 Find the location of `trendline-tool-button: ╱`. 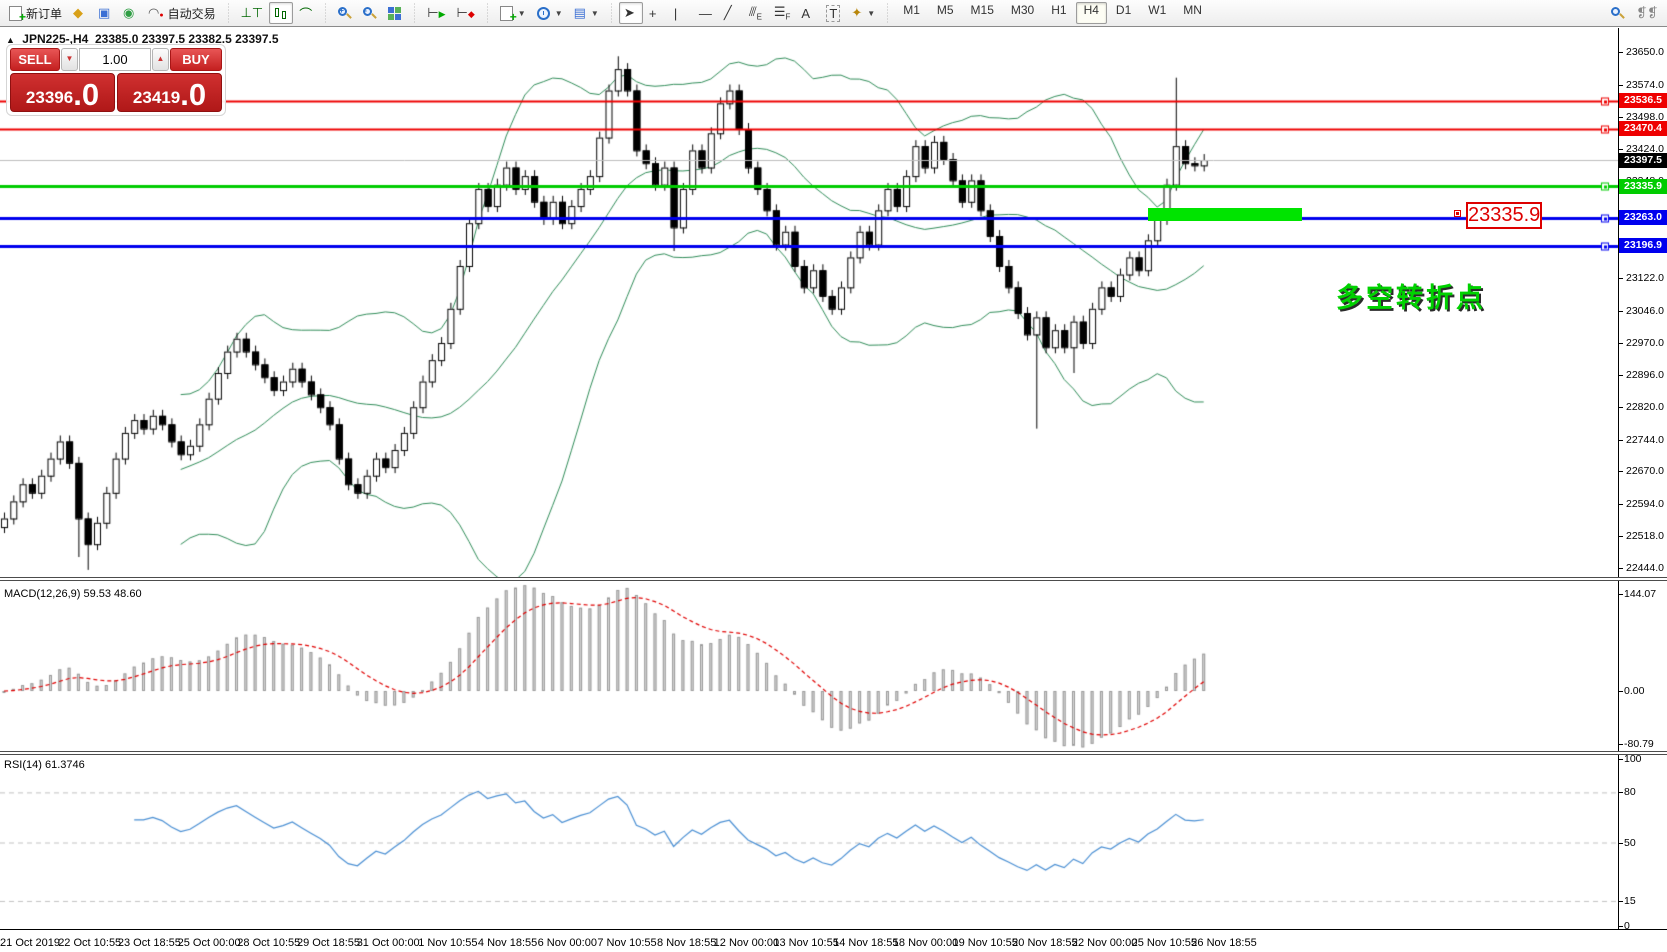

trendline-tool-button: ╱ is located at coordinates (731, 13).